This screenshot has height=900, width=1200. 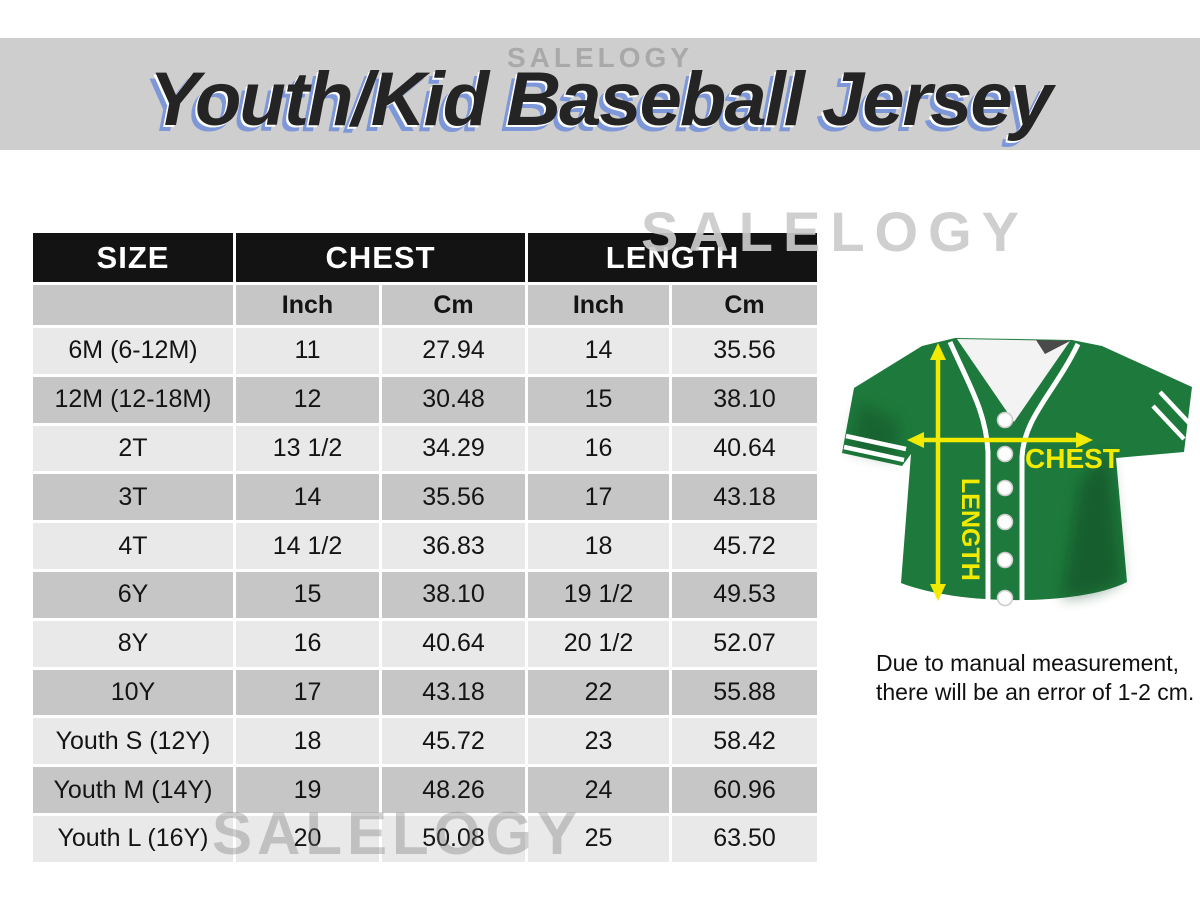 I want to click on note-line-1: Due to manual measurement,, so click(x=1027, y=663).